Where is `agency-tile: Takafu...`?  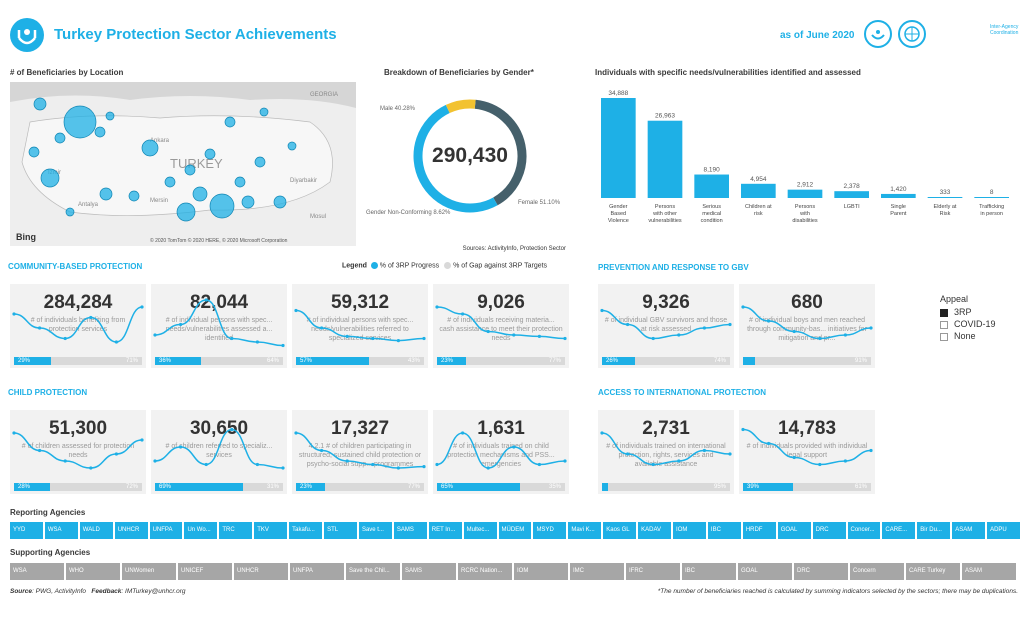 agency-tile: Takafu... is located at coordinates (306, 530).